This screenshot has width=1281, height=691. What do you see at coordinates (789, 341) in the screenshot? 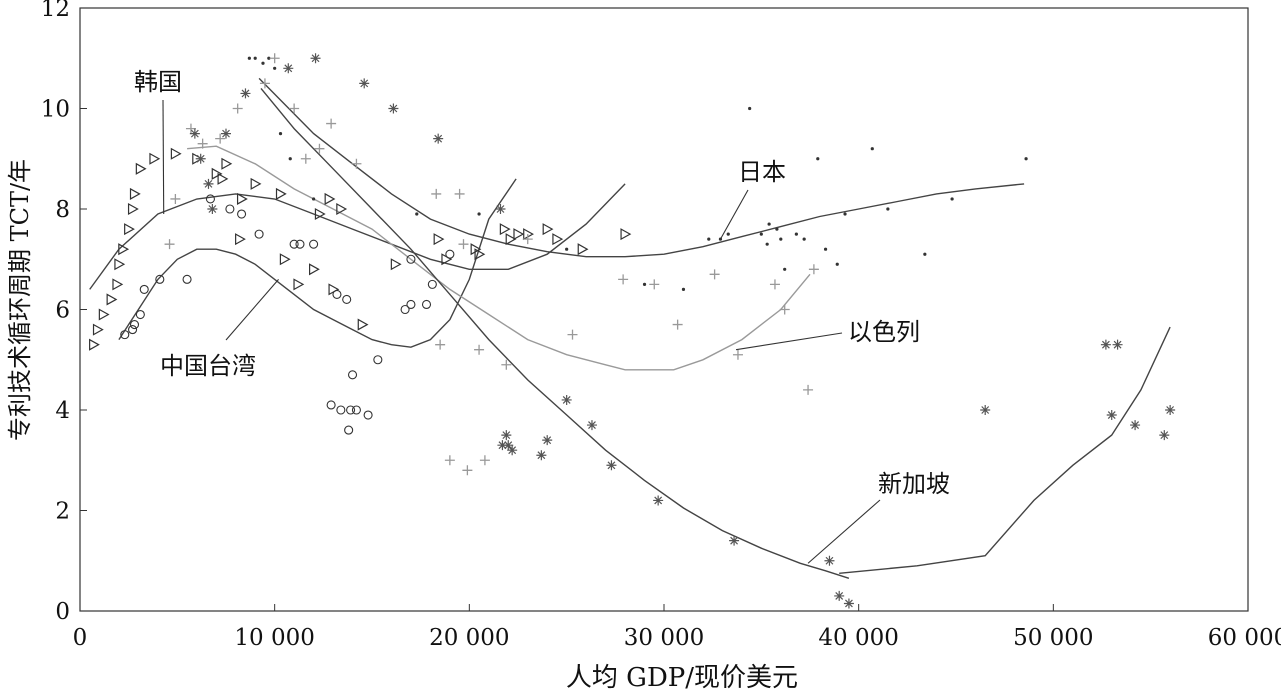
I see `annotation-leader-以色列` at bounding box center [789, 341].